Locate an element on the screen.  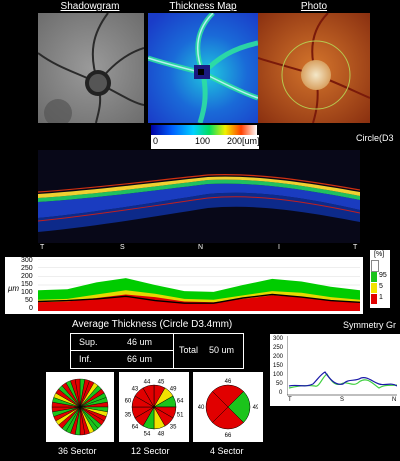
colorbar-tick-100: 100 is located at coordinates (203, 141).